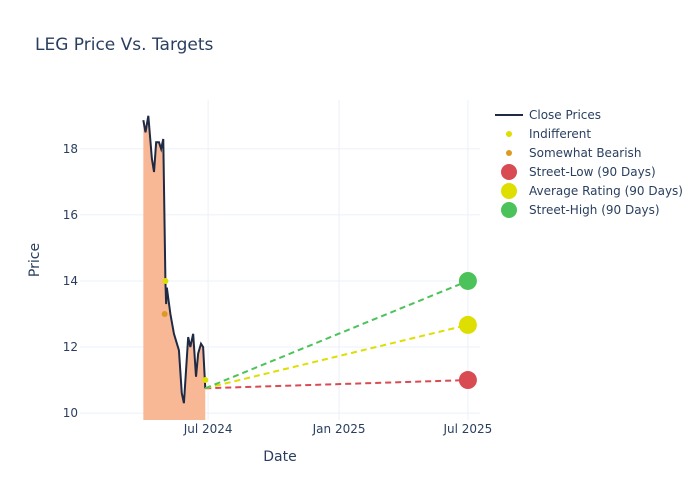 The width and height of the screenshot is (700, 504). I want to click on x-axis-title: Date, so click(279, 457).